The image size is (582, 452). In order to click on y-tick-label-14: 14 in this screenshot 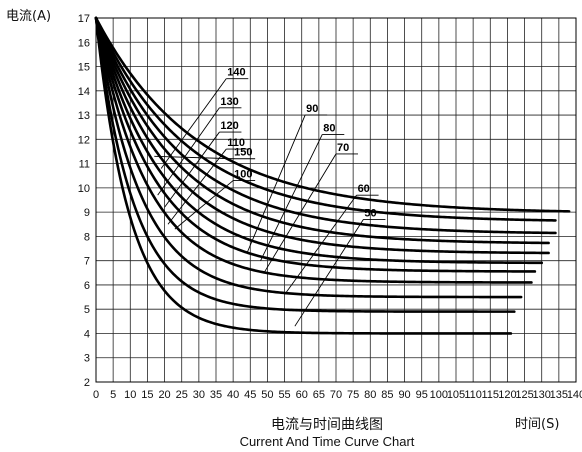, I will do `click(84, 92)`.